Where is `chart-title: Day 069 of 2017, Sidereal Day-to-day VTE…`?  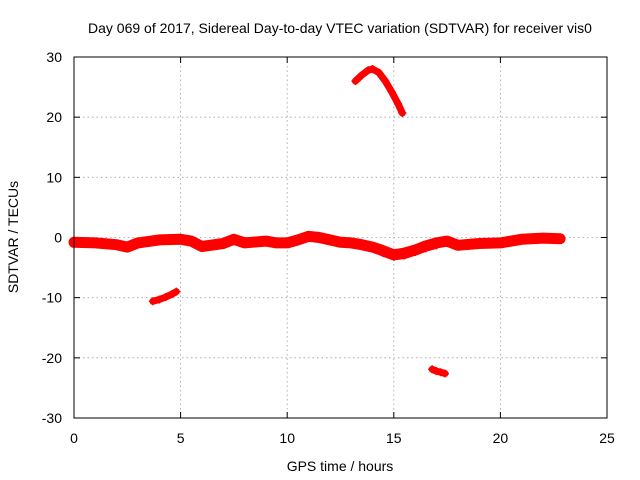 chart-title: Day 069 of 2017, Sidereal Day-to-day VTE… is located at coordinates (340, 28).